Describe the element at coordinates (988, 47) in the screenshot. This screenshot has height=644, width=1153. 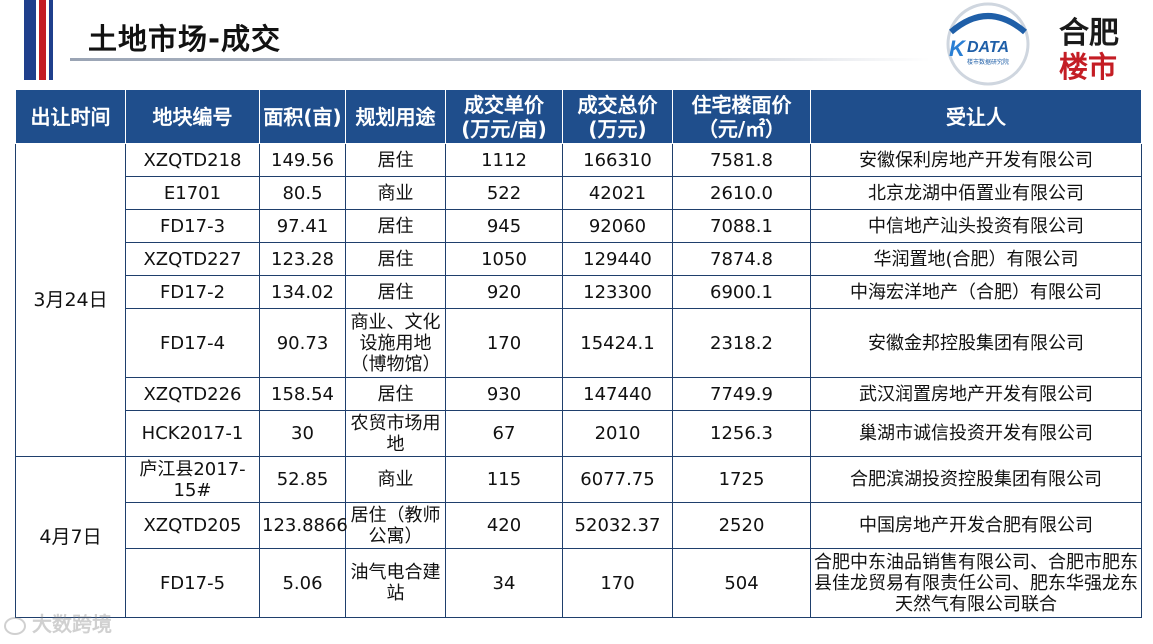
I see `kdata-logo-text: DATA` at that location.